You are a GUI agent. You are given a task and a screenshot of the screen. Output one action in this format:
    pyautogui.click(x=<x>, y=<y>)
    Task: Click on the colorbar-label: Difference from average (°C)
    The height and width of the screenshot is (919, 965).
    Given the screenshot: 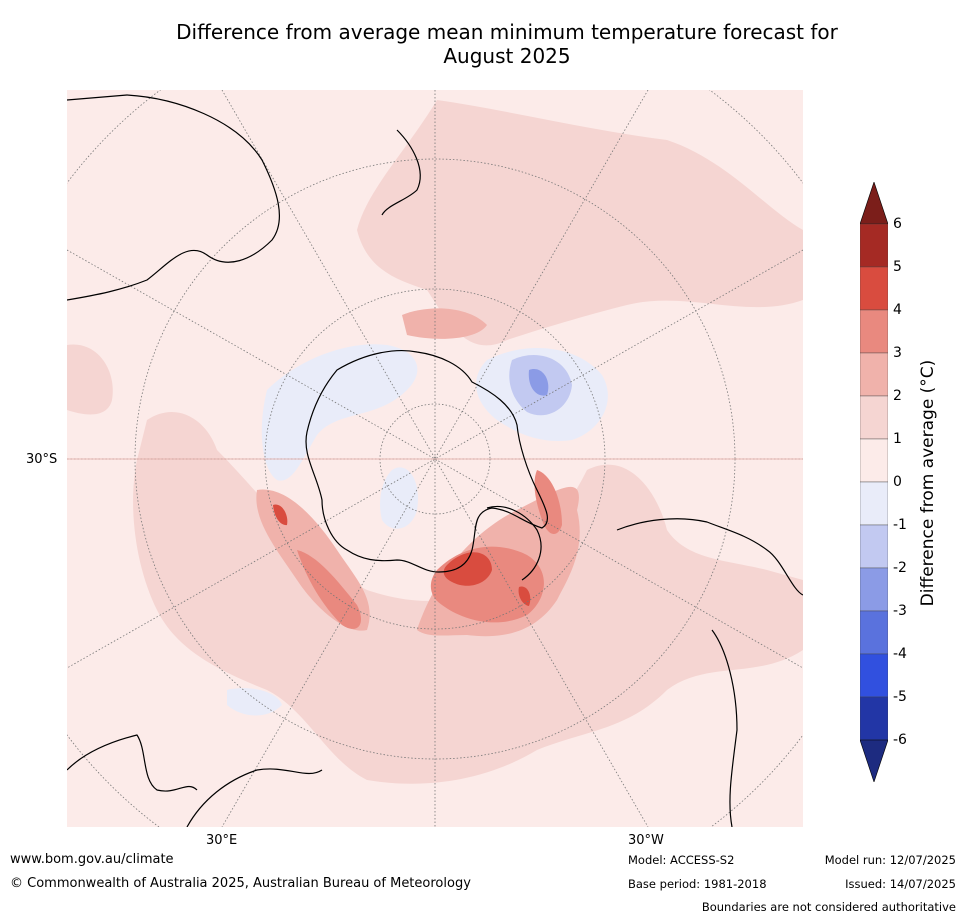 What is the action you would take?
    pyautogui.click(x=928, y=483)
    